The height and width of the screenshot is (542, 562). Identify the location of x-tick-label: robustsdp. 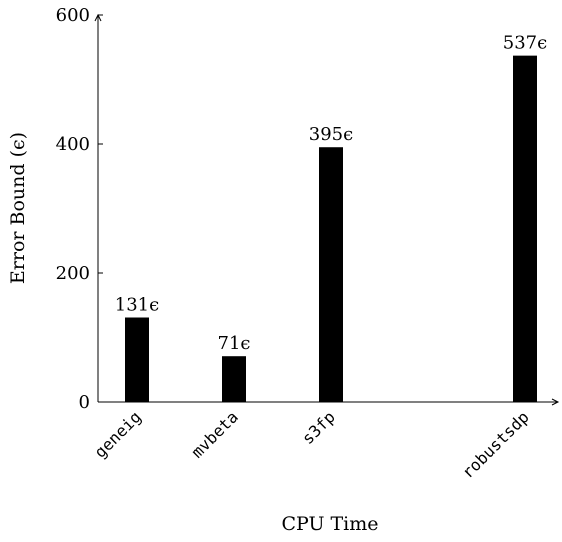
(495, 444).